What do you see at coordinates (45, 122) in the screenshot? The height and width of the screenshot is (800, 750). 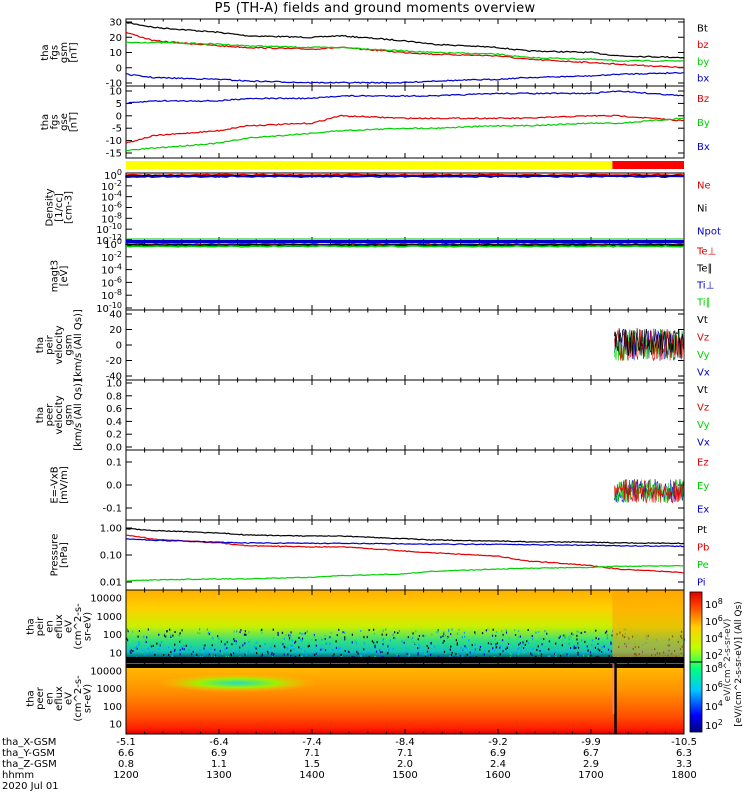 I see `fgs-gse-ylabel: tha` at bounding box center [45, 122].